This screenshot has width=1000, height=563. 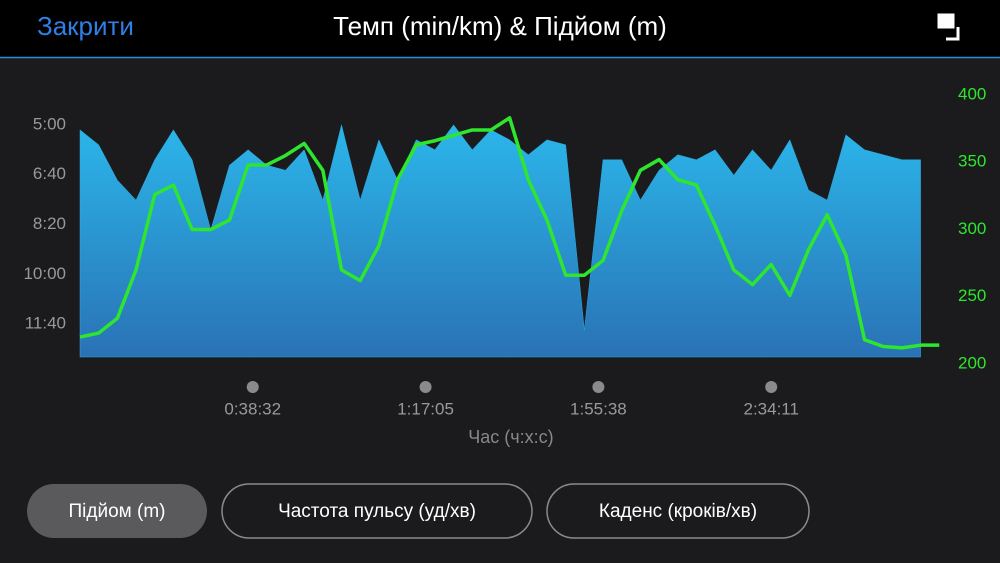 I want to click on y2-tick-label: 400, so click(x=972, y=93).